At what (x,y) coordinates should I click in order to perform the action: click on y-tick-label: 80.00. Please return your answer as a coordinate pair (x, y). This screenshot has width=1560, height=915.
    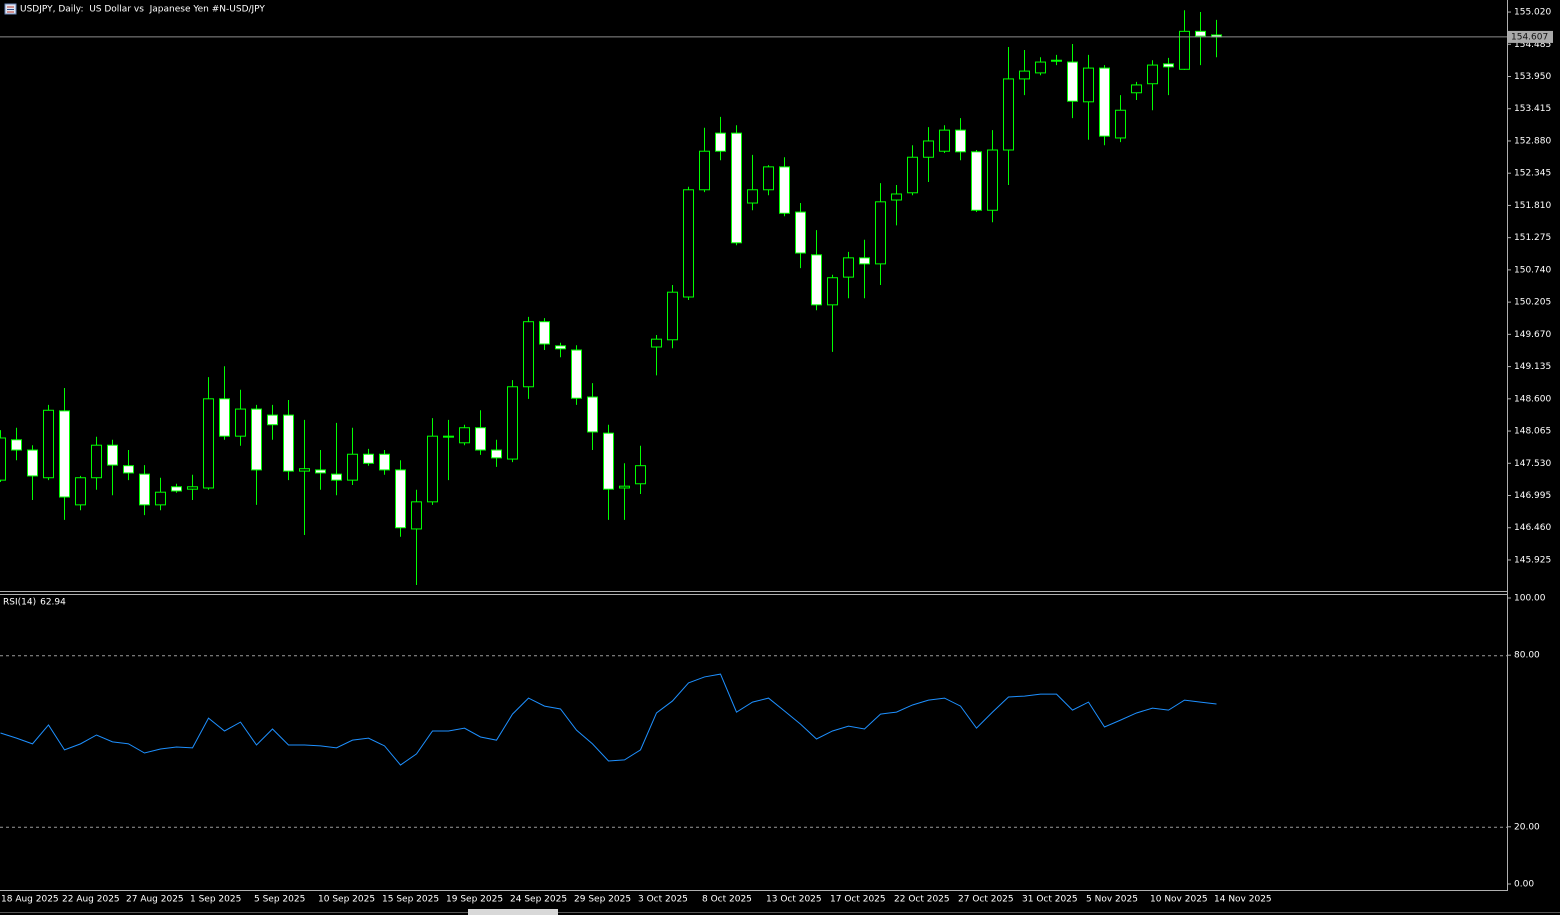
    Looking at the image, I should click on (1527, 656).